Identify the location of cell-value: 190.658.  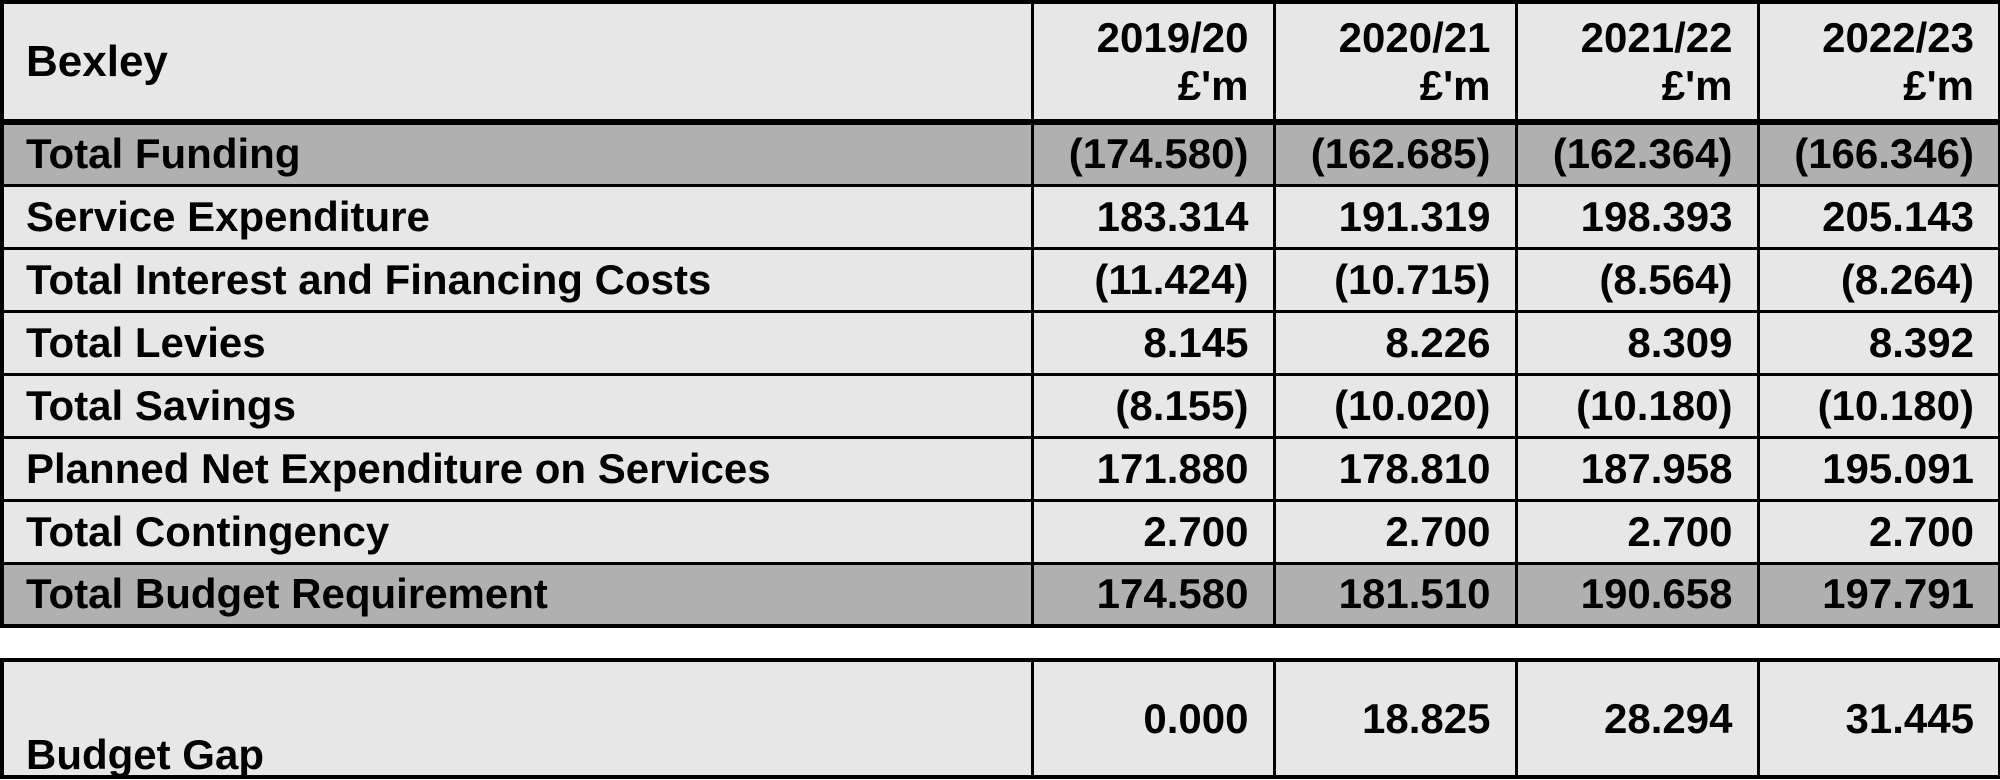
(1637, 594).